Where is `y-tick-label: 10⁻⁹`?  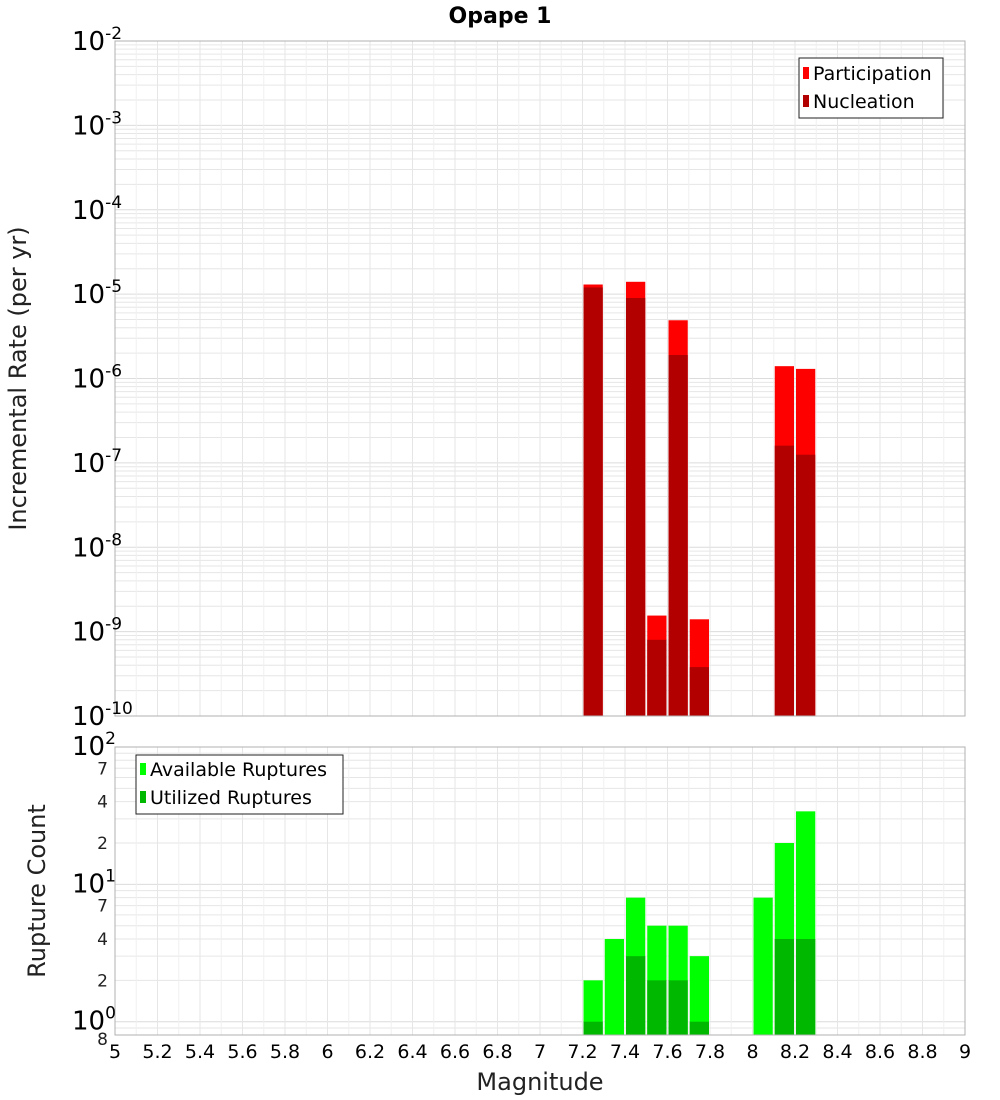
y-tick-label: 10⁻⁹ is located at coordinates (97, 631).